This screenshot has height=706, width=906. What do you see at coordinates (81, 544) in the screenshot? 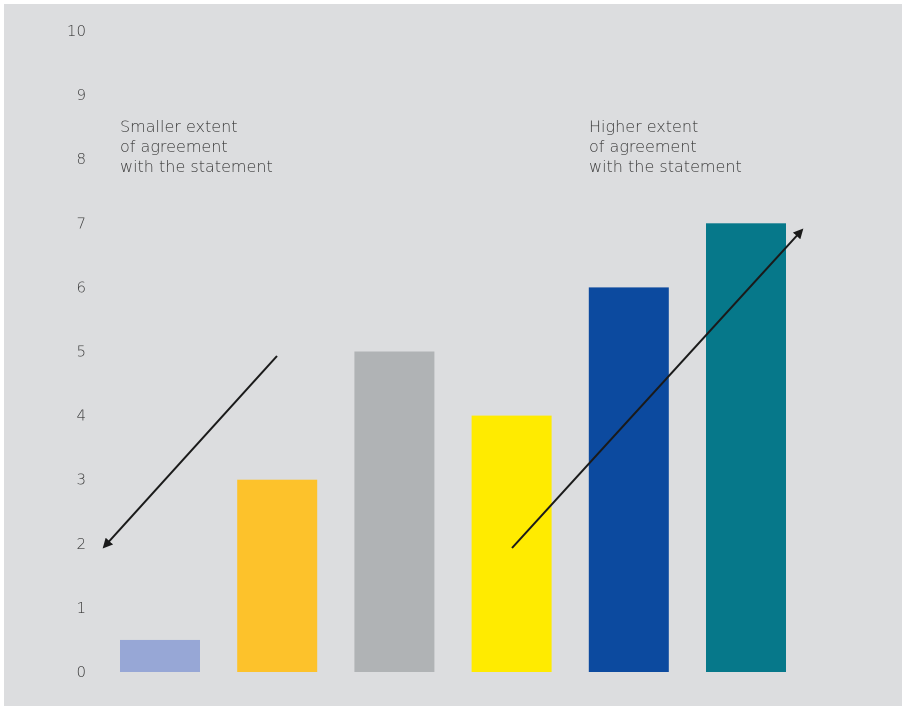
I see `y-tick-label: 2` at bounding box center [81, 544].